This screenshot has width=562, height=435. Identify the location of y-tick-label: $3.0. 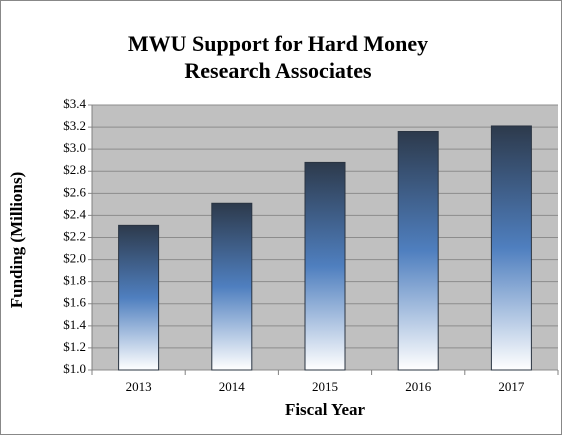
(74, 147).